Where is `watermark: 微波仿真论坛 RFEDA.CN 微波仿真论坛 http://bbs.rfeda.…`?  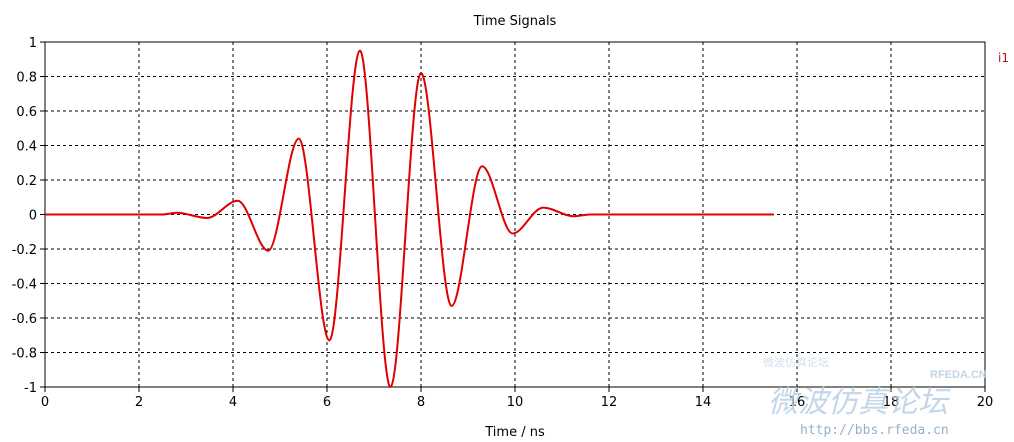
watermark: 微波仿真论坛 RFEDA.CN 微波仿真论坛 http://bbs.rfeda.… is located at coordinates (875, 396).